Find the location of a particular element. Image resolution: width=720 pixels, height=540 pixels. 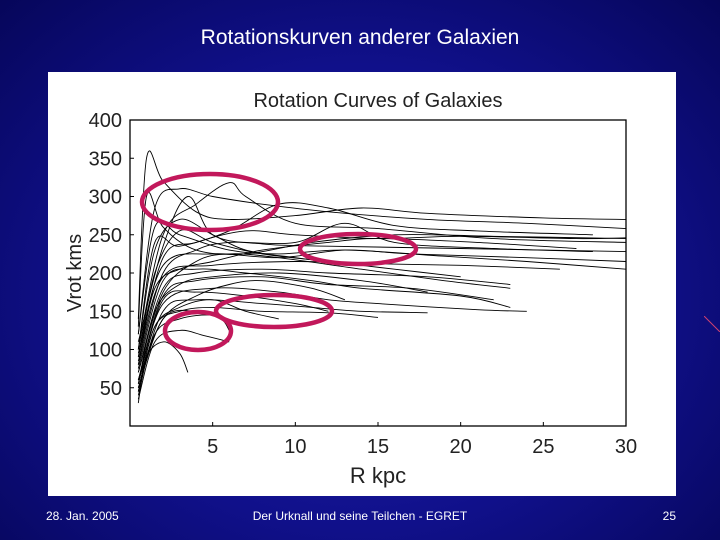

y-tick-label: 350 is located at coordinates (105, 159).